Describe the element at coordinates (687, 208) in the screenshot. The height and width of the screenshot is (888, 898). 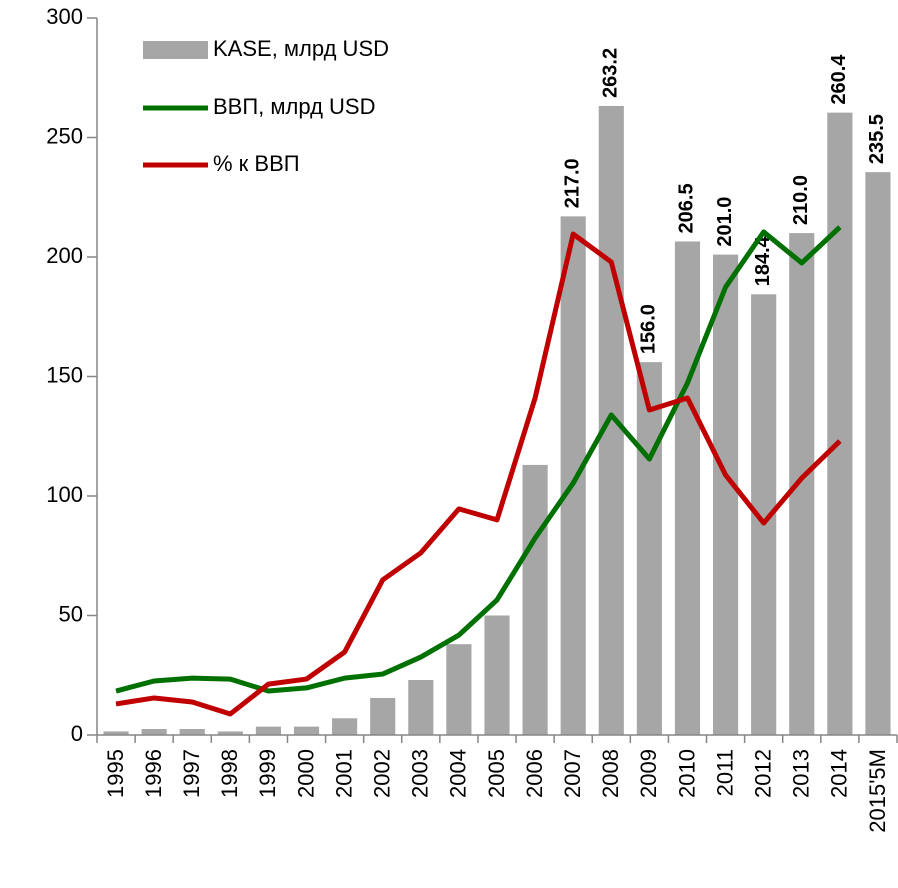
I see `data-label: 206.5` at that location.